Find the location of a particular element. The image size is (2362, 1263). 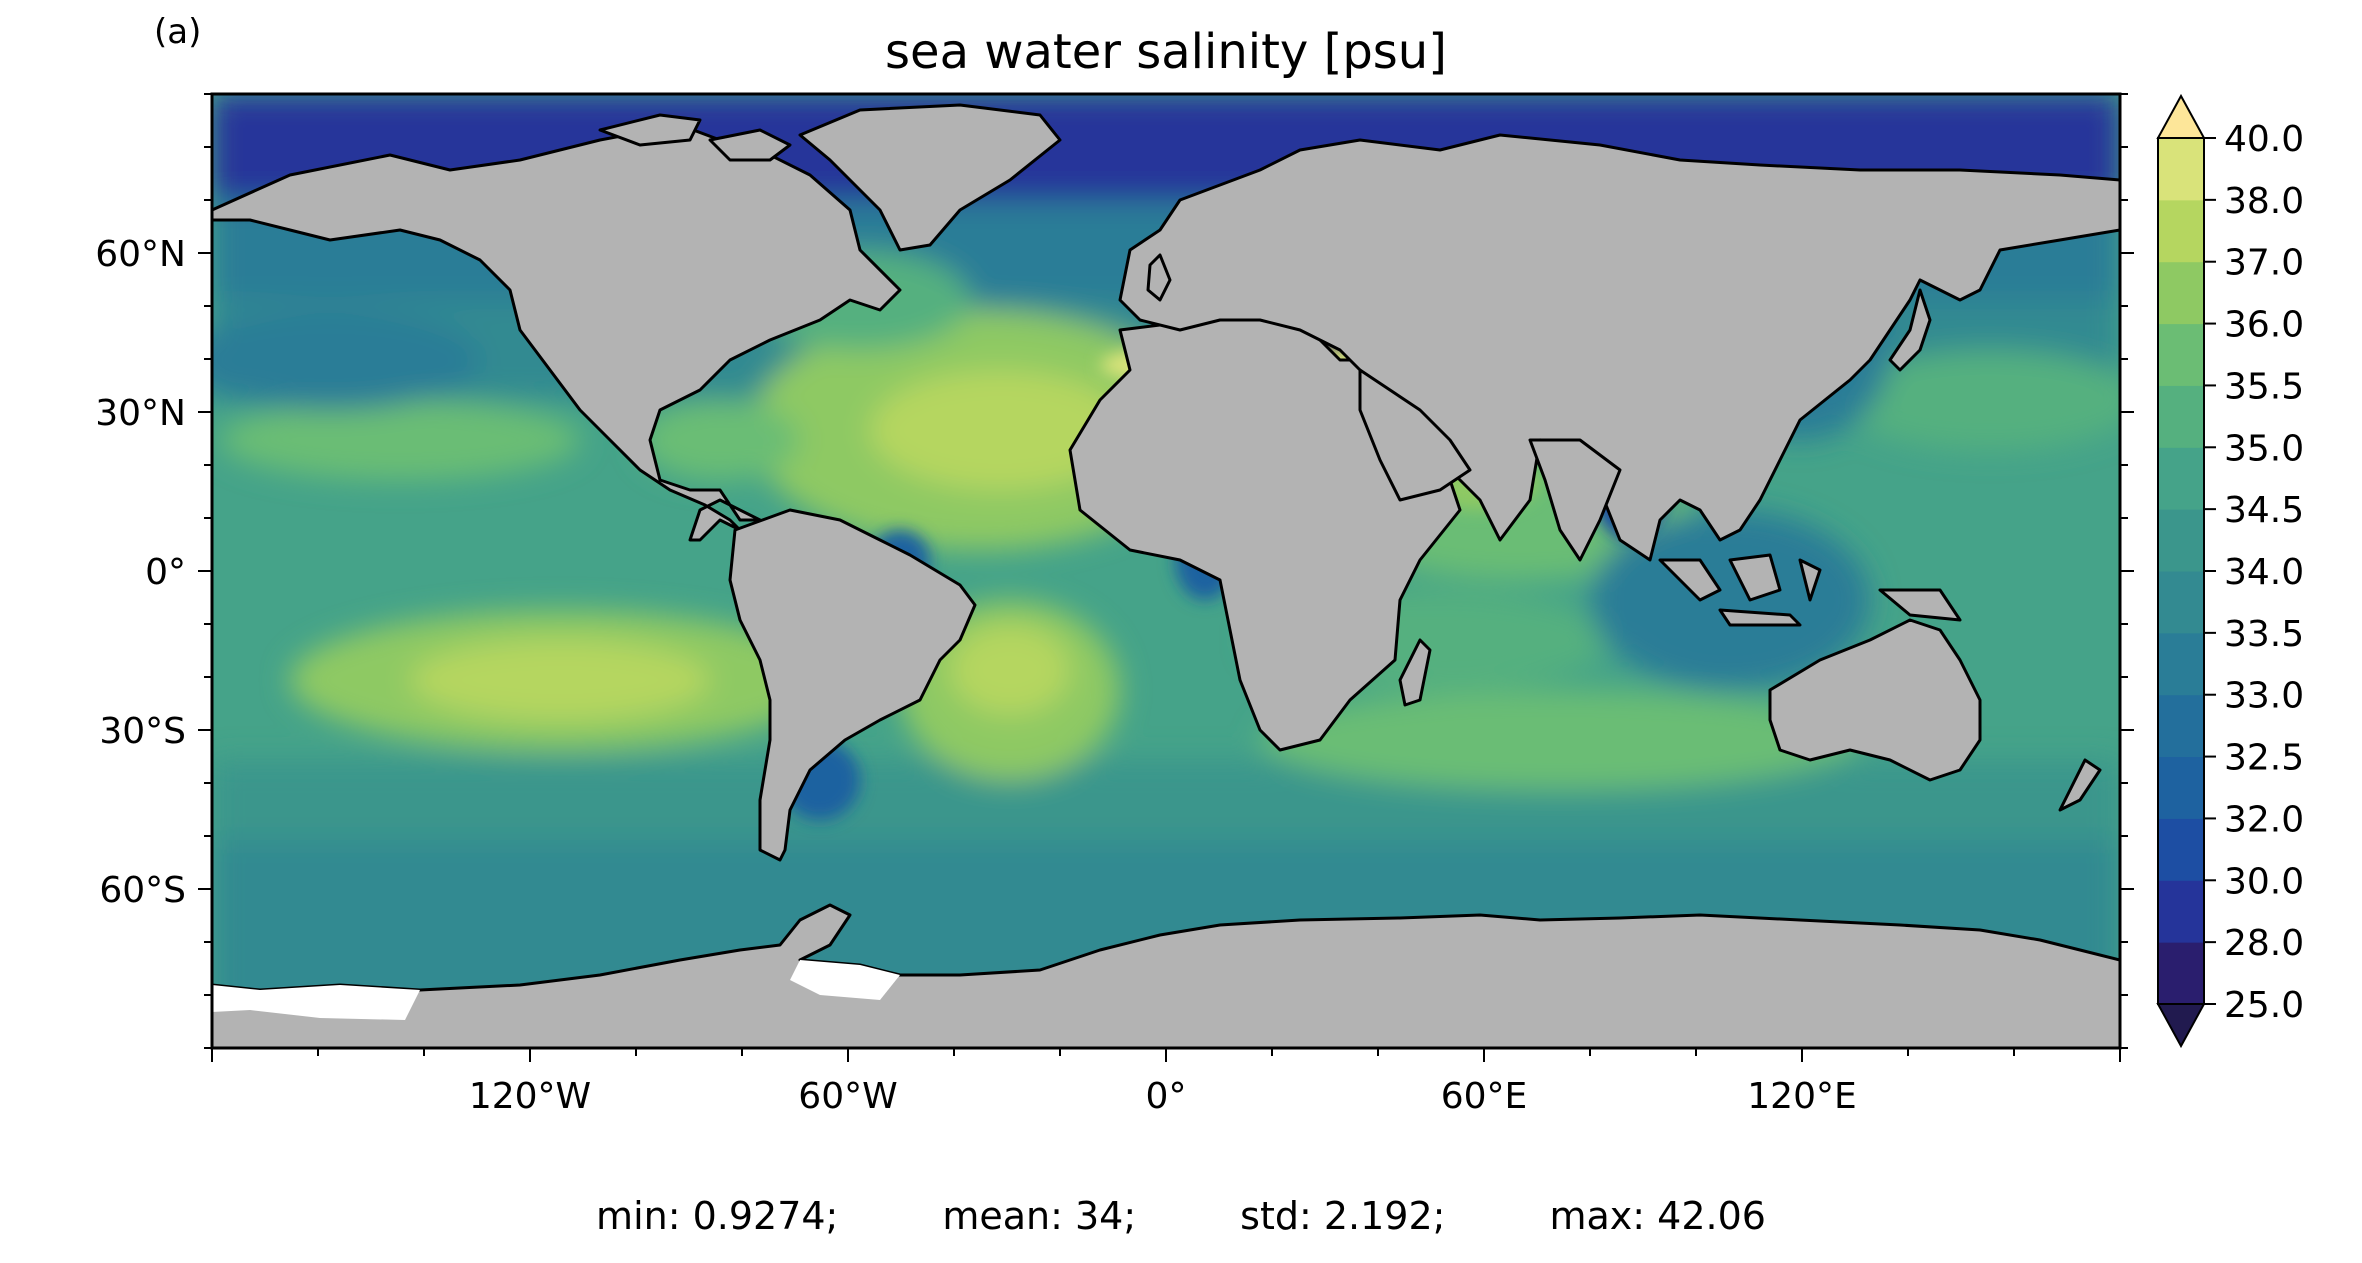

landmass-indonesia is located at coordinates (1810, 590).